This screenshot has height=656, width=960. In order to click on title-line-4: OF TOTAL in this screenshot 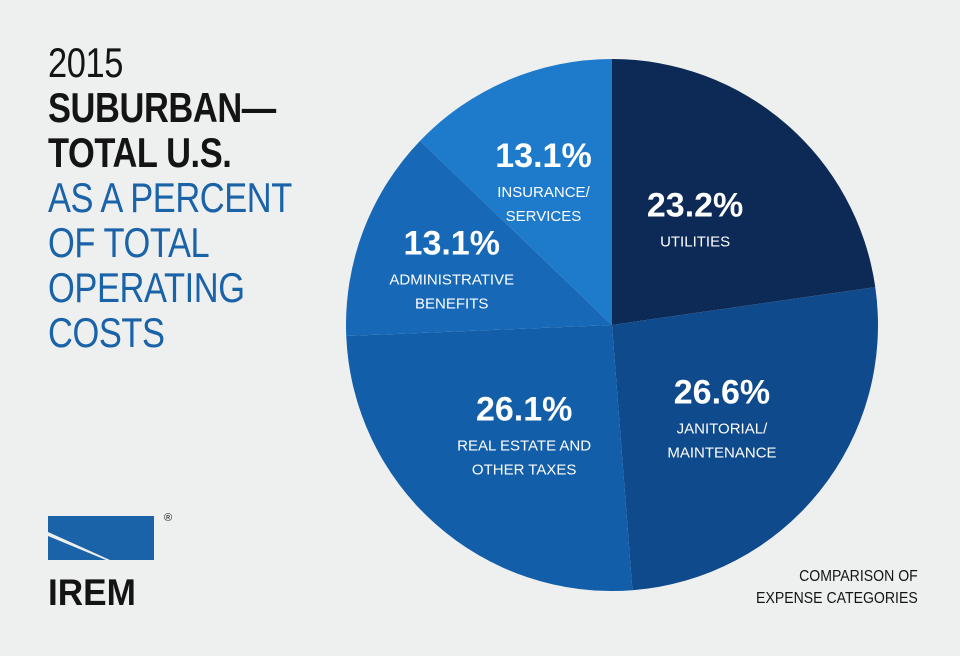, I will do `click(129, 242)`.